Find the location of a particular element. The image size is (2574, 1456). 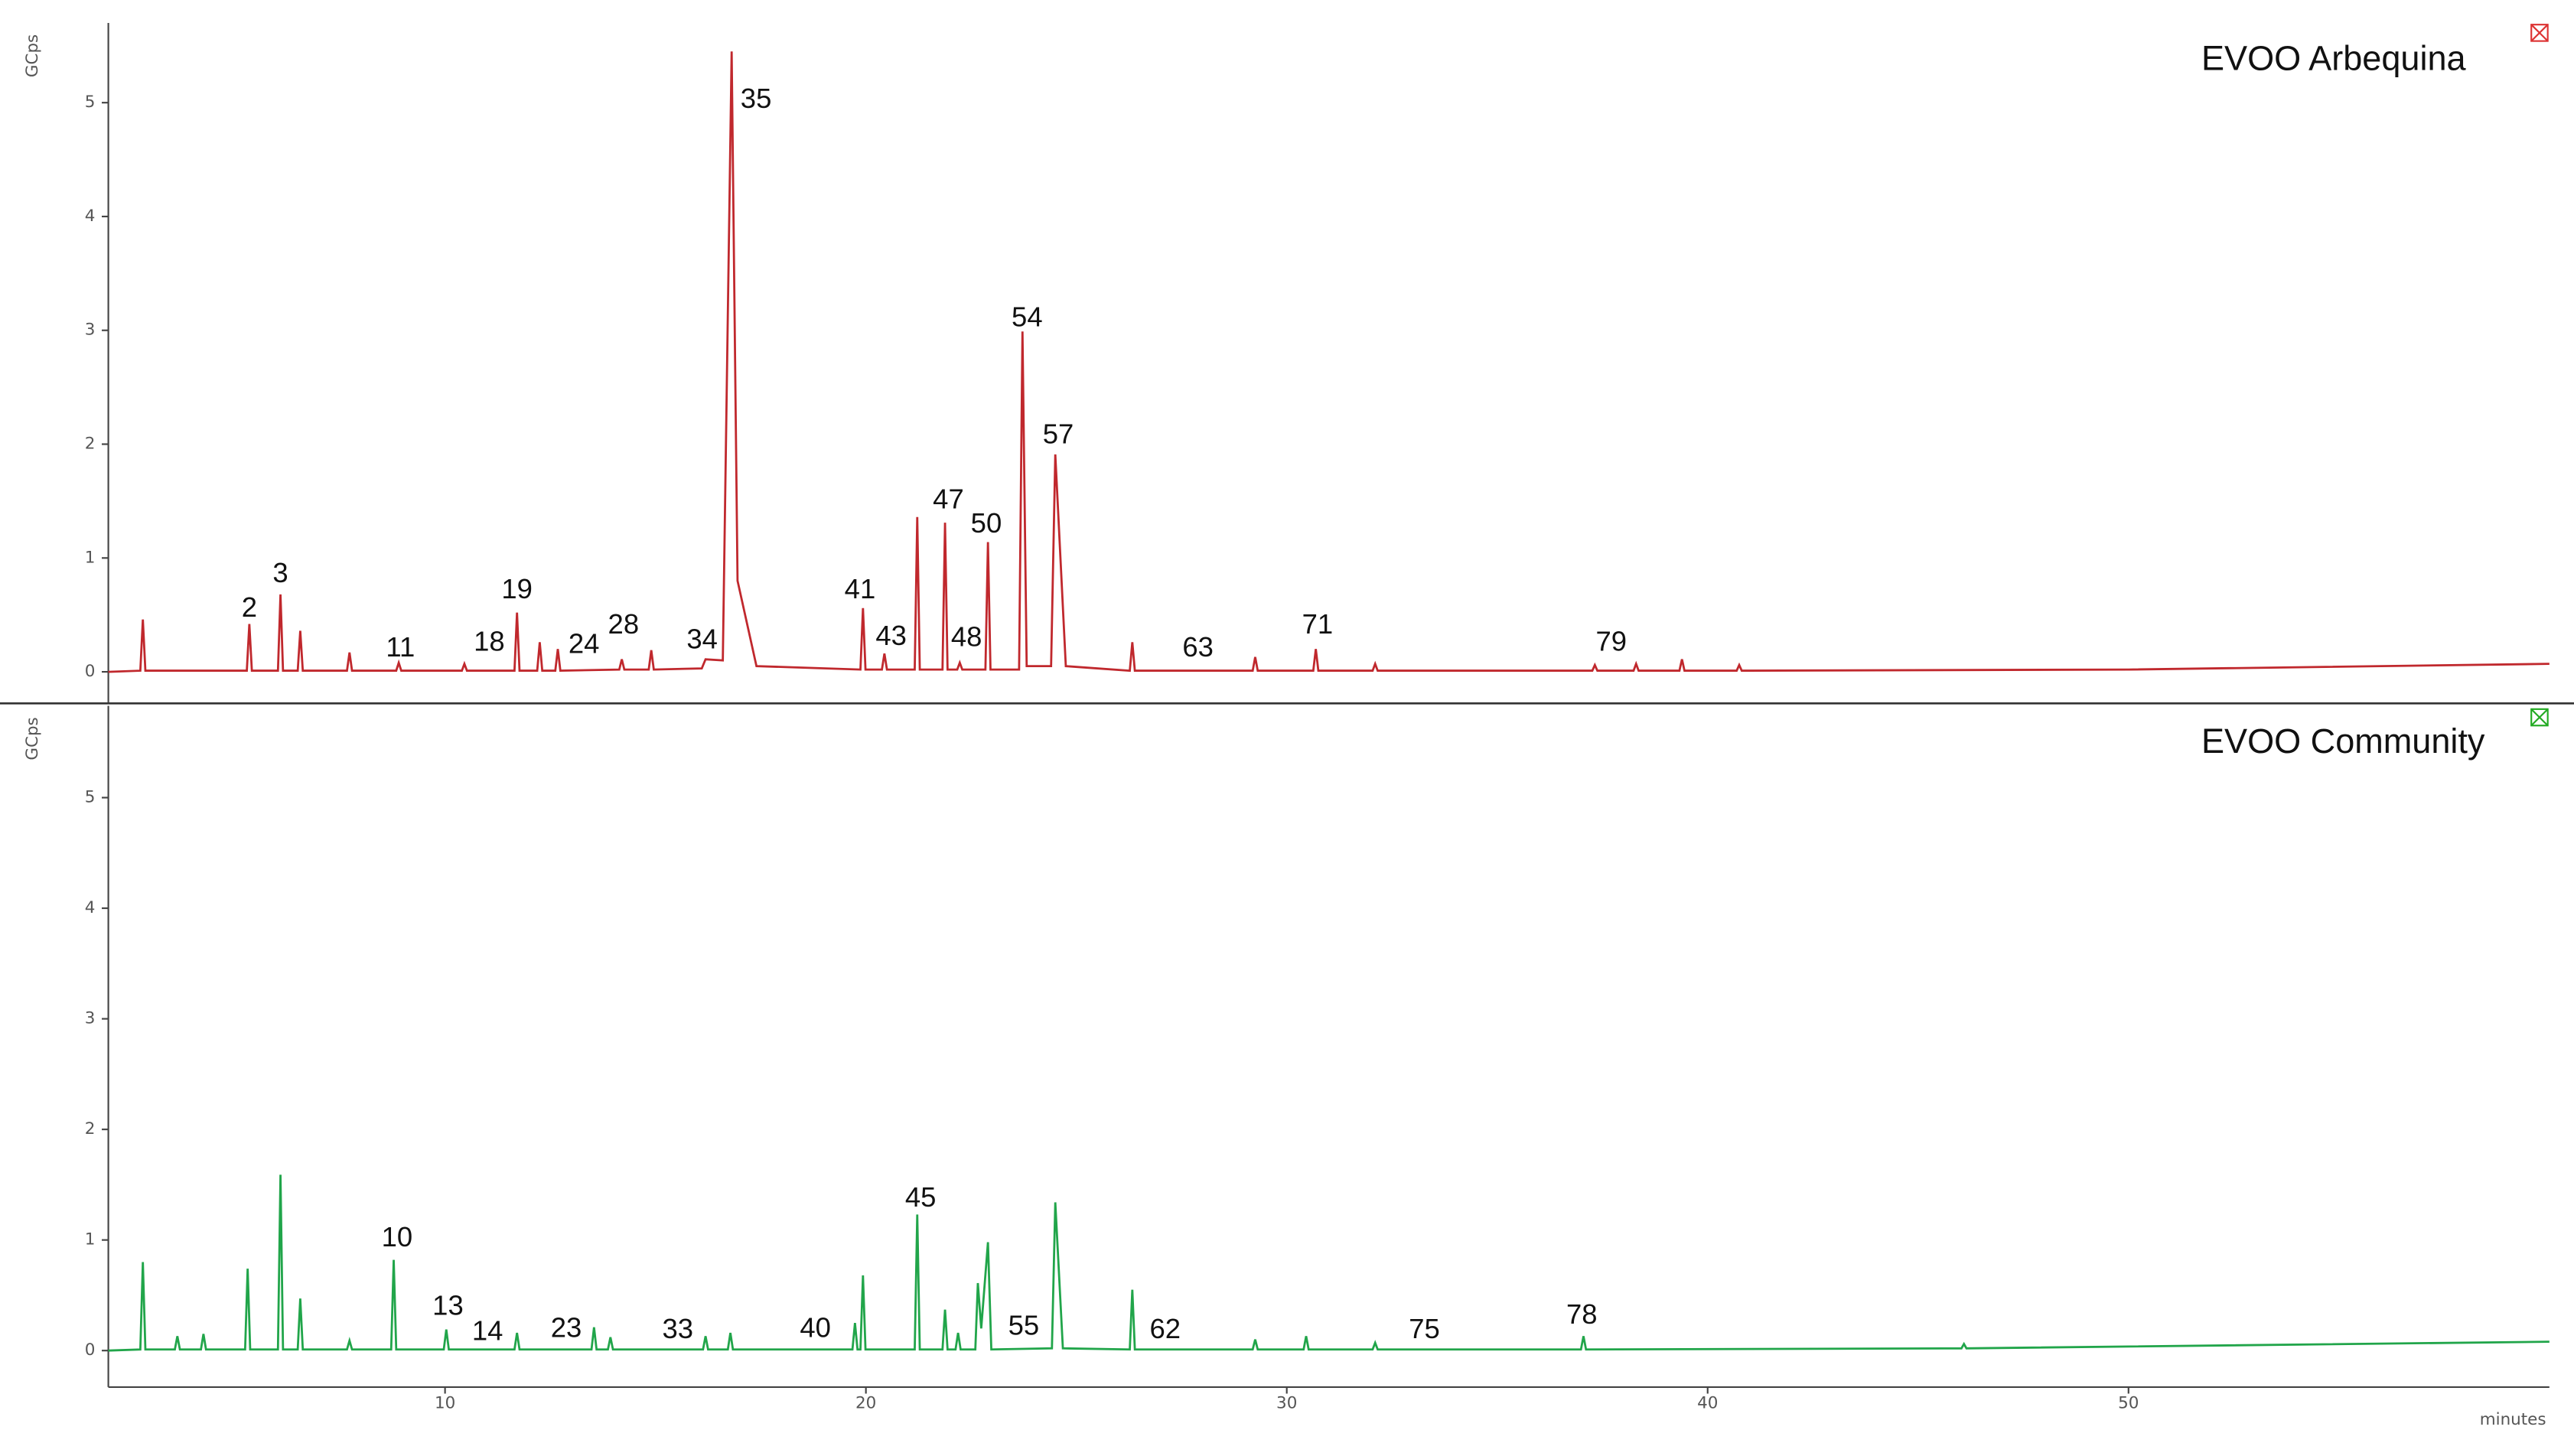

x-tick-label: 10 is located at coordinates (445, 1402).